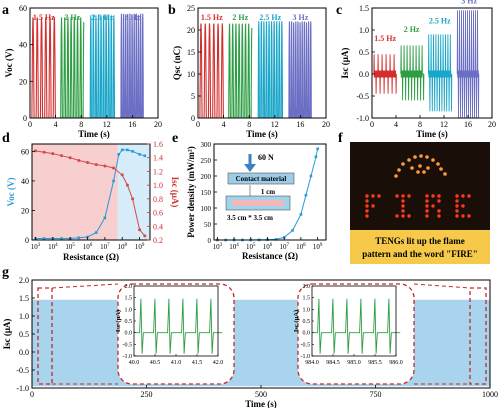  Describe the element at coordinates (375, 363) in the screenshot. I see `g-inset-xtick-label: 985.5` at that location.